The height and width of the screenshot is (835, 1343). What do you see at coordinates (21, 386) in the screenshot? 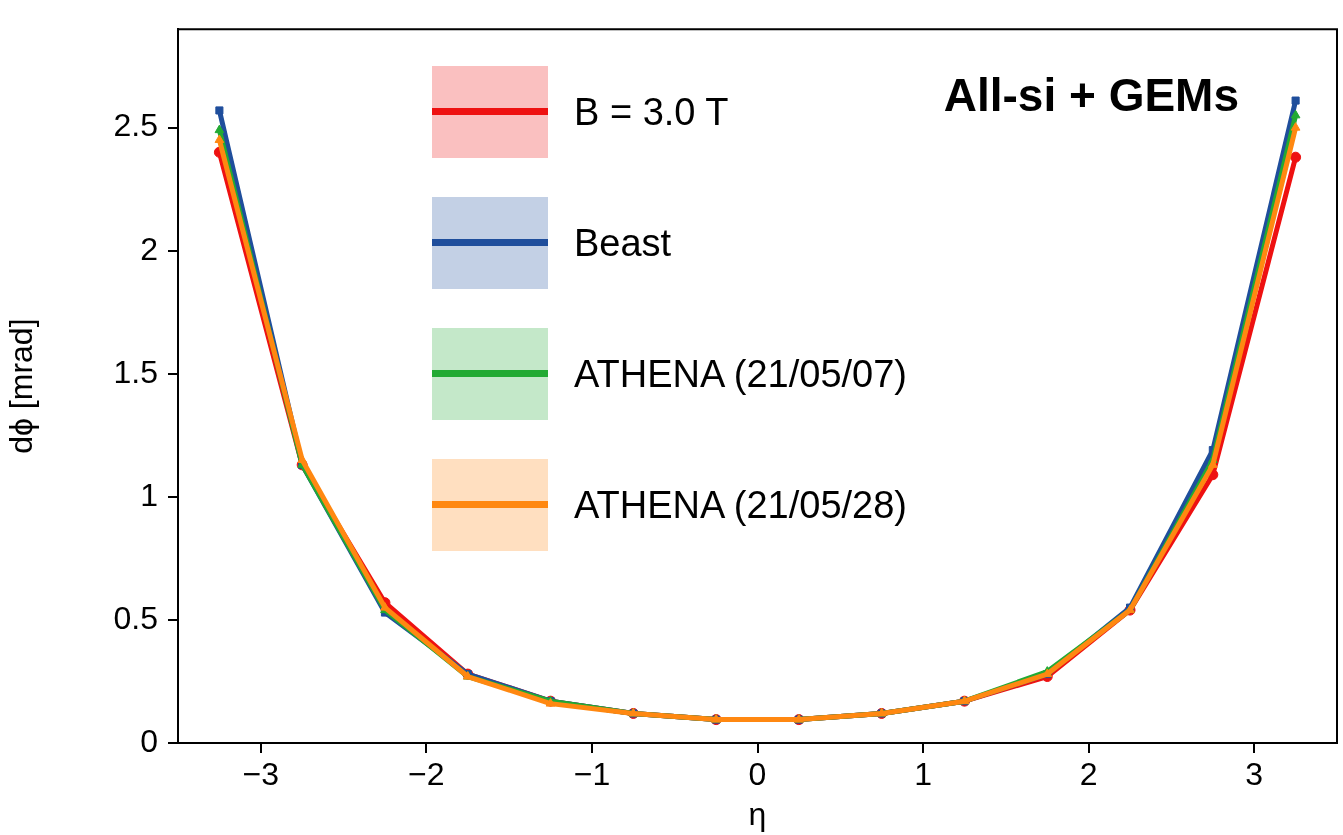
I see `y-axis-title: dϕ [mrad]` at bounding box center [21, 386].